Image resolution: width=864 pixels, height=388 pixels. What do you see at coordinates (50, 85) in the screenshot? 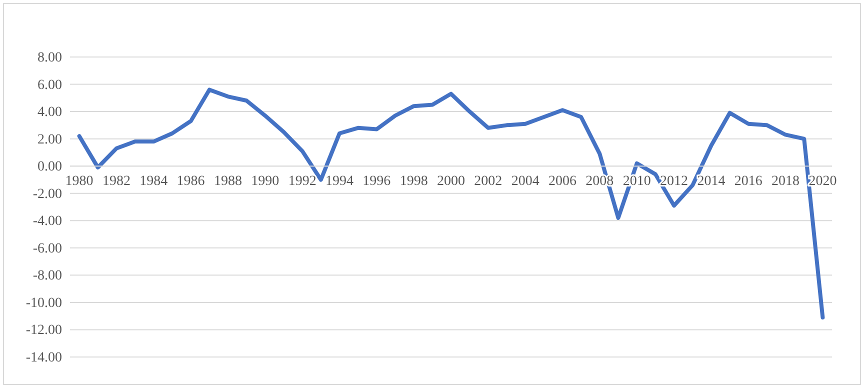
I see `y-tick-label: 6.00` at bounding box center [50, 85].